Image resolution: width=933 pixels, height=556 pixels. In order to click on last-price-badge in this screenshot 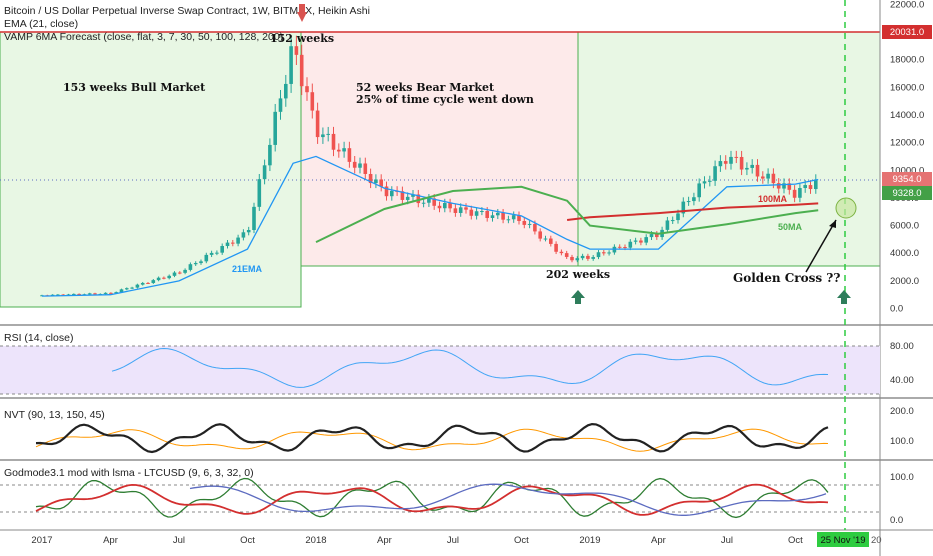, I will do `click(907, 179)`.